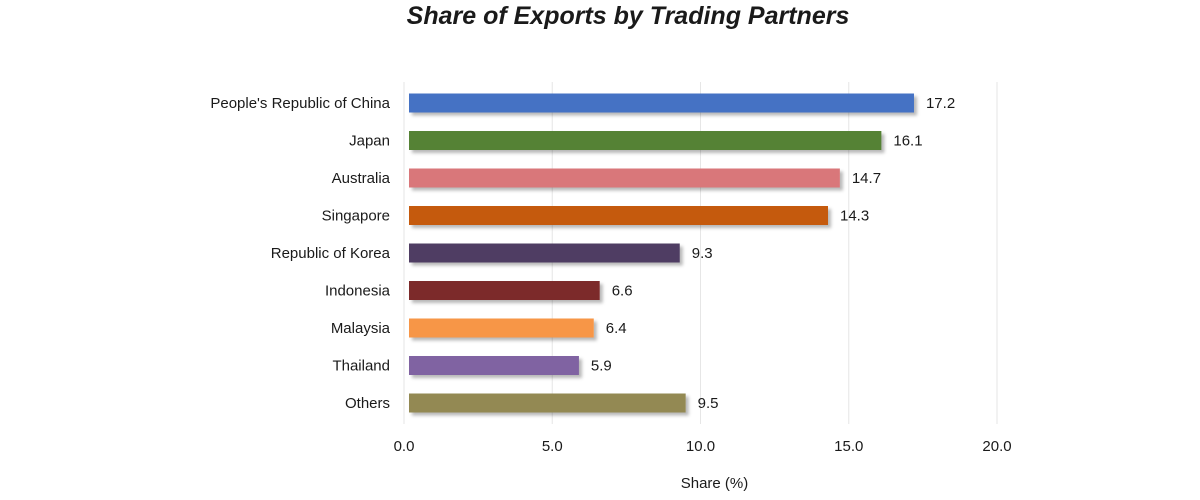 The height and width of the screenshot is (500, 1200). I want to click on x-tick-label: 10.0, so click(700, 446).